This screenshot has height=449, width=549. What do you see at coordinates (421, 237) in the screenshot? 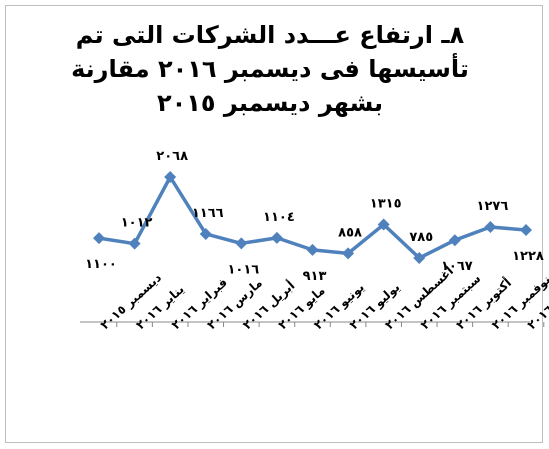
I see `data-label: ٧٨٥` at bounding box center [421, 237].